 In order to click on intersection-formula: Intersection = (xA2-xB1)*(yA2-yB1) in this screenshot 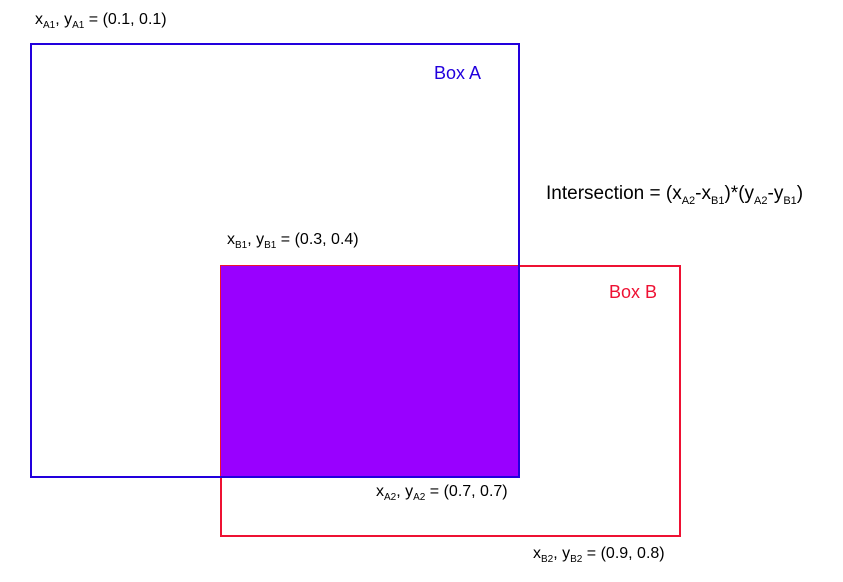, I will do `click(675, 195)`.